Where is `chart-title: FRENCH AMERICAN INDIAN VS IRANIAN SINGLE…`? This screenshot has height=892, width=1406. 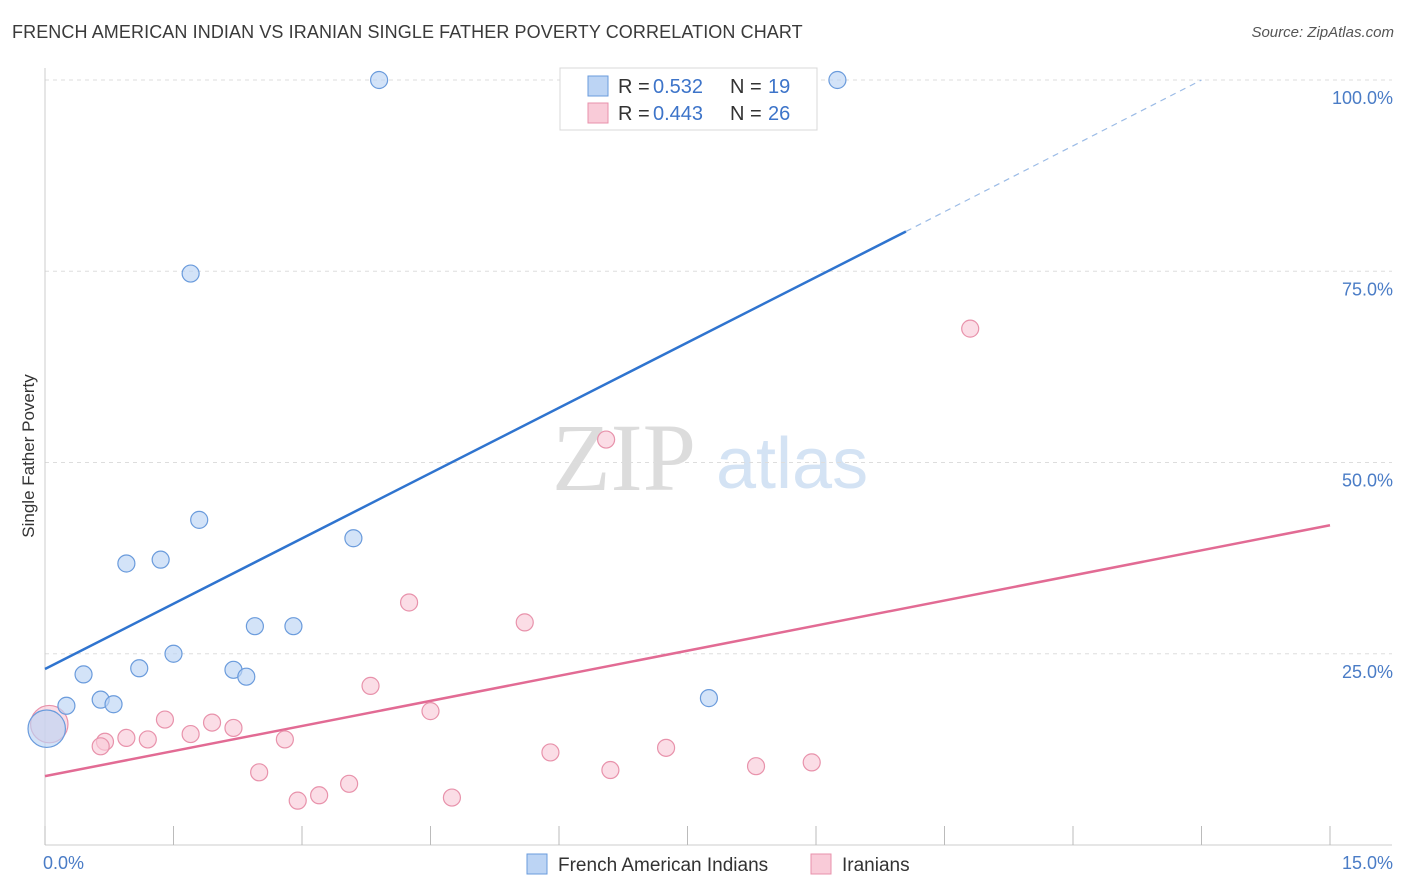
chart-title: FRENCH AMERICAN INDIAN VS IRANIAN SINGLE… is located at coordinates (407, 32).